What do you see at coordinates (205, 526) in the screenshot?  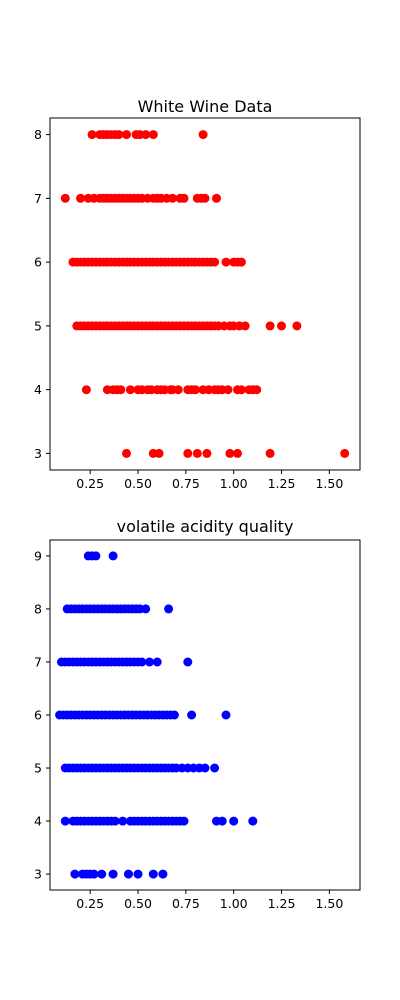 I see `chart-title: volatile acidity quality` at bounding box center [205, 526].